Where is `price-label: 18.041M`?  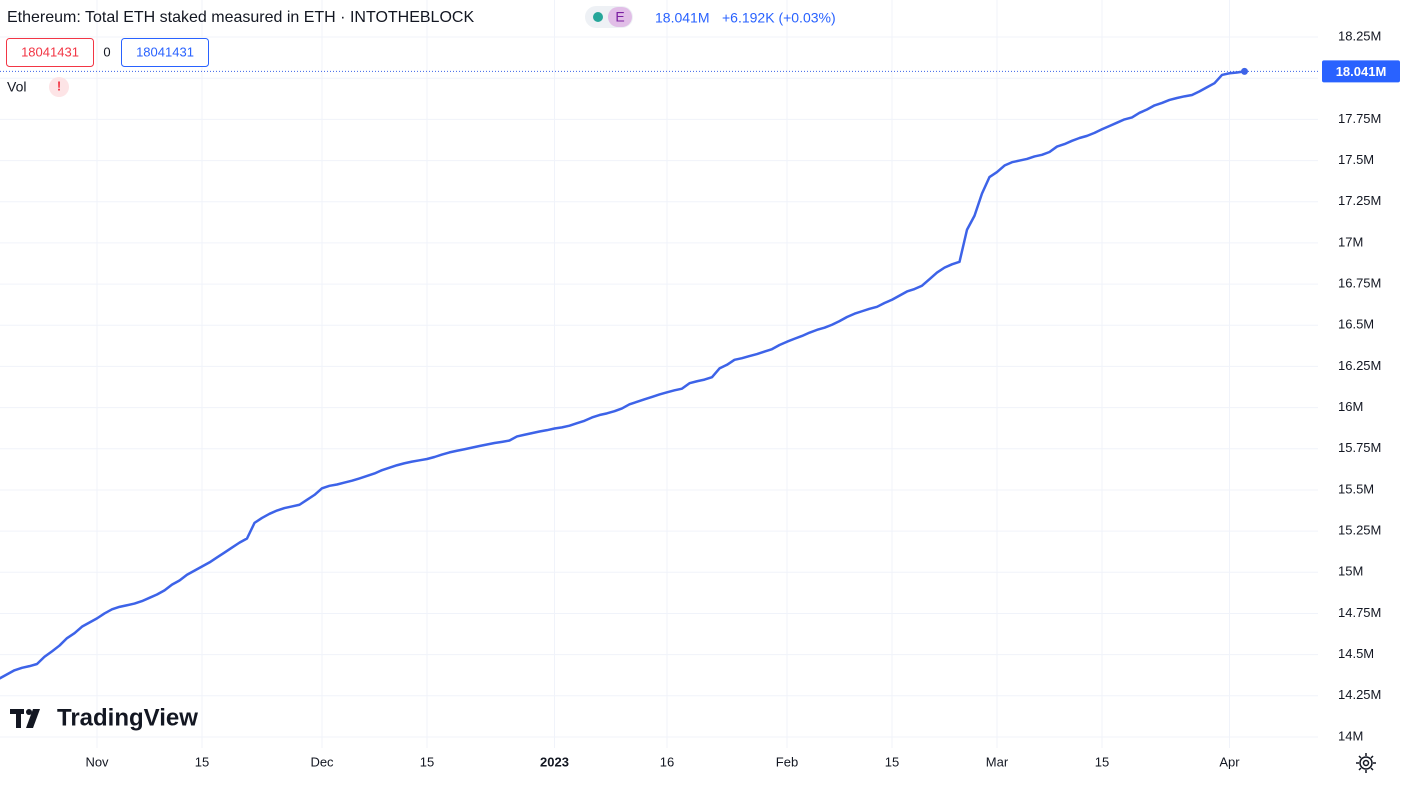 price-label: 18.041M is located at coordinates (1361, 71).